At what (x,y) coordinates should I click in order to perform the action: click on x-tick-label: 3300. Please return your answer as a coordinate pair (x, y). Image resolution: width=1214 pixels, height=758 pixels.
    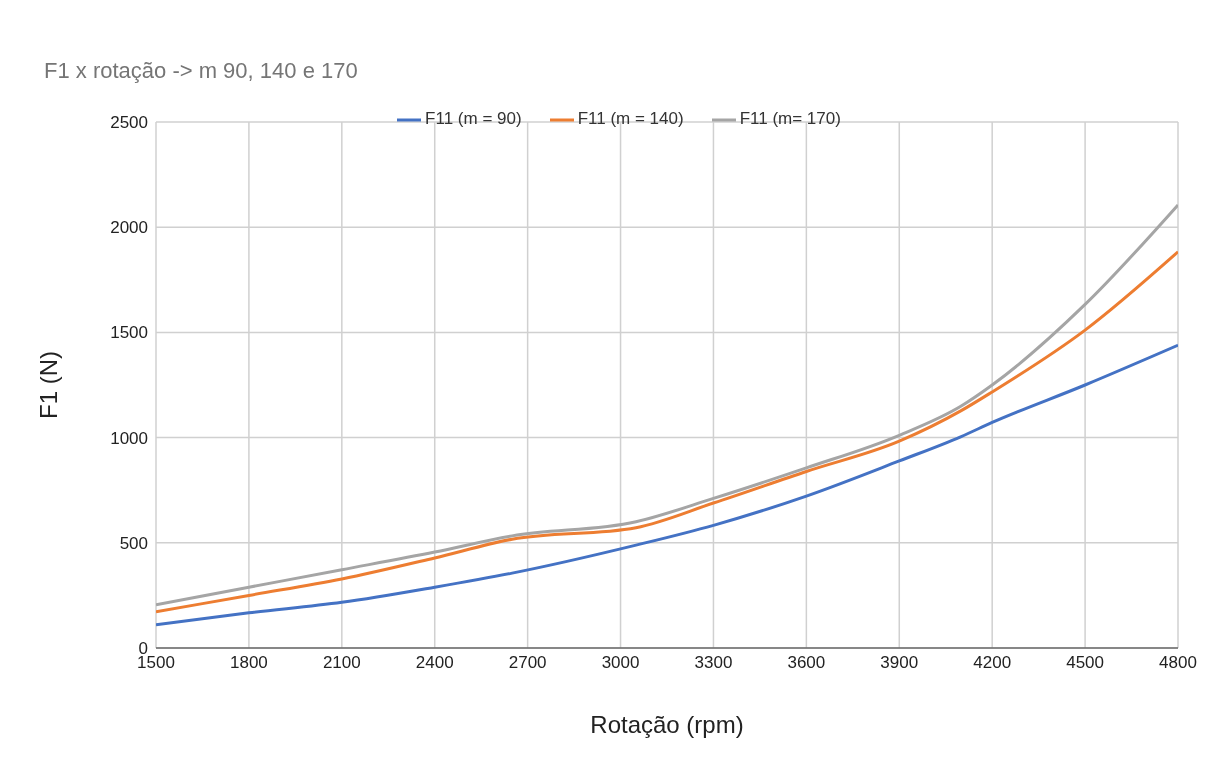
    Looking at the image, I should click on (713, 663).